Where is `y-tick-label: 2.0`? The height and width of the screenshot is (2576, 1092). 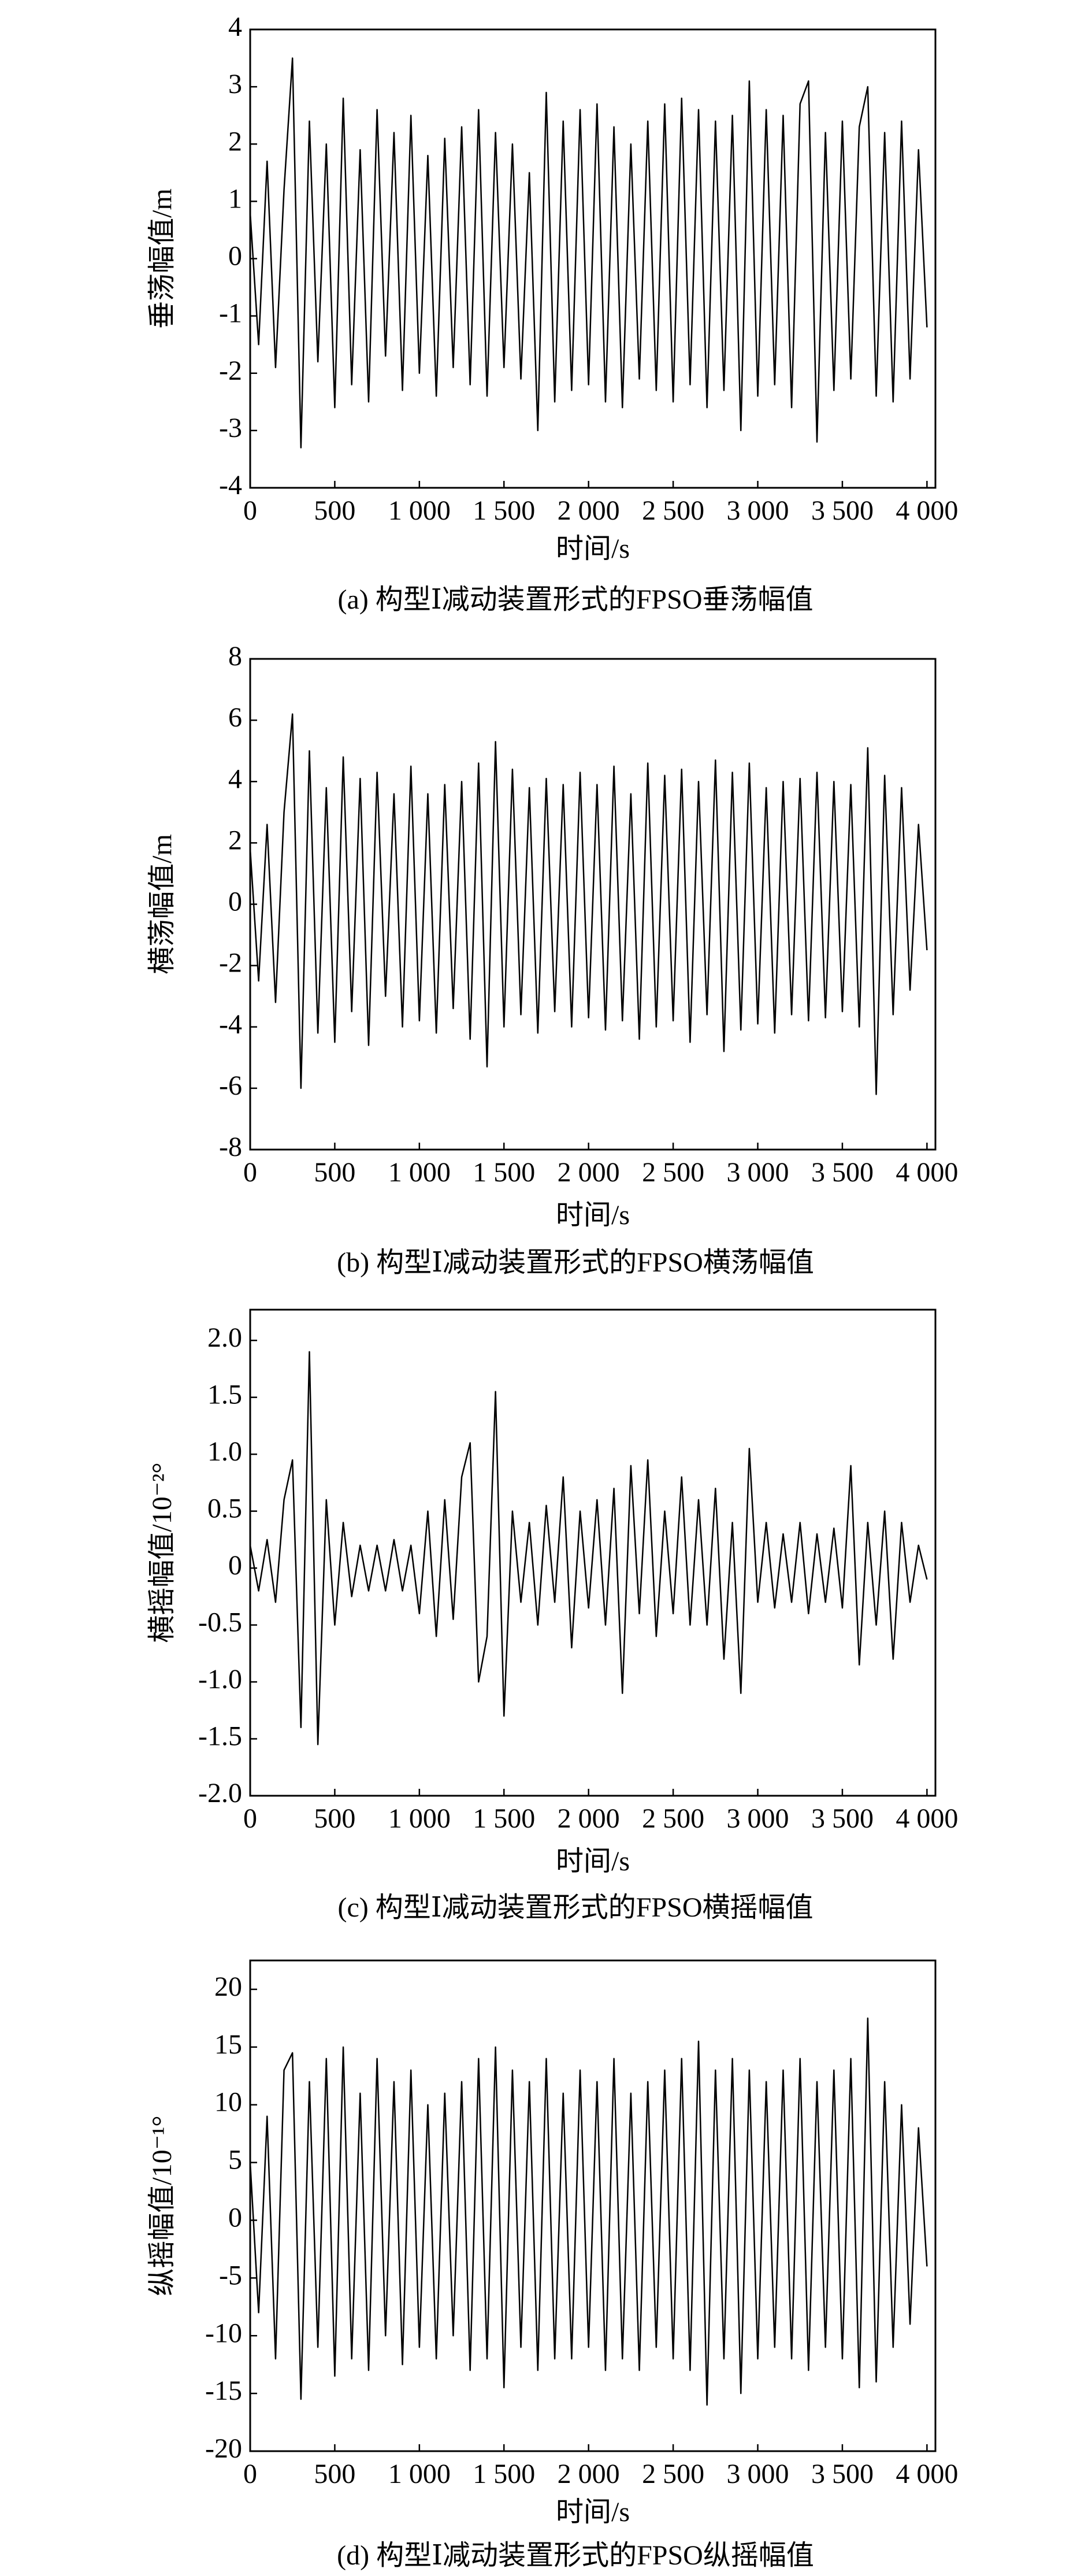
y-tick-label: 2.0 is located at coordinates (224, 1337).